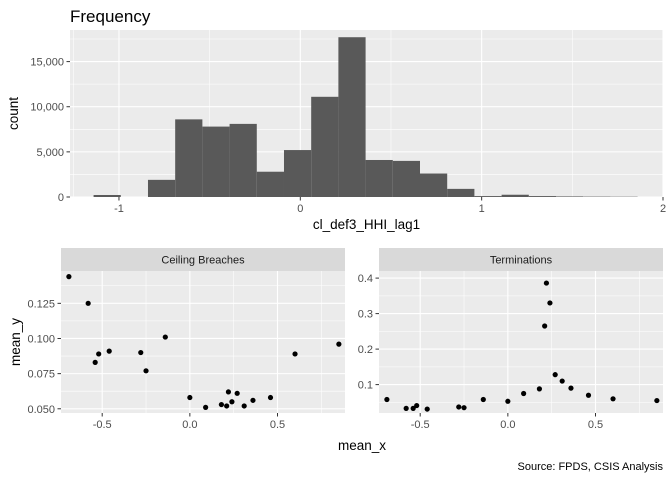  What do you see at coordinates (420, 425) in the screenshot?
I see `terminations-x-tick-label: -0.5` at bounding box center [420, 425].